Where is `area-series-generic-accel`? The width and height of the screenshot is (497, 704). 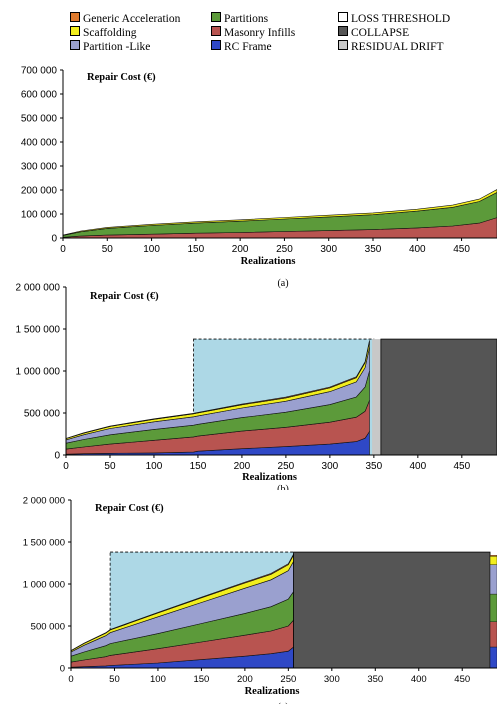 area-series-generic-accel is located at coordinates (217, 390).